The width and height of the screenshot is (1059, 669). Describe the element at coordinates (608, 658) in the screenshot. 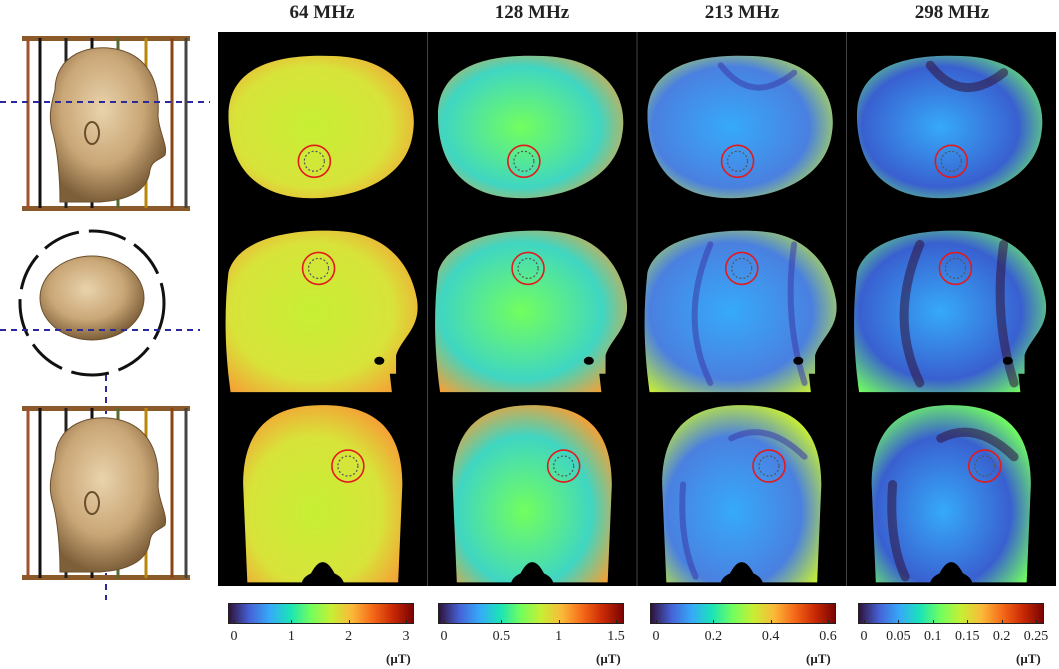

I see `unit-label-128mhz: (μT)` at that location.